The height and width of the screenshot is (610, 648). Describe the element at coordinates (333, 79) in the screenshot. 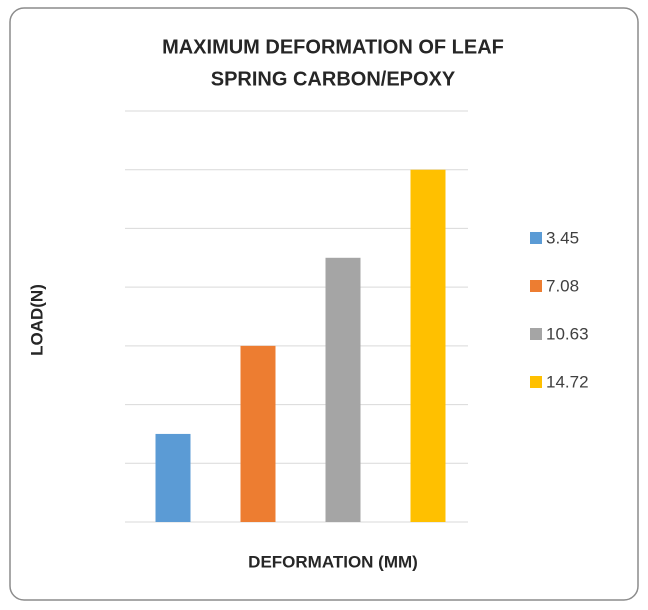

I see `chart-title: SPRING CARBON/EPOXY` at that location.